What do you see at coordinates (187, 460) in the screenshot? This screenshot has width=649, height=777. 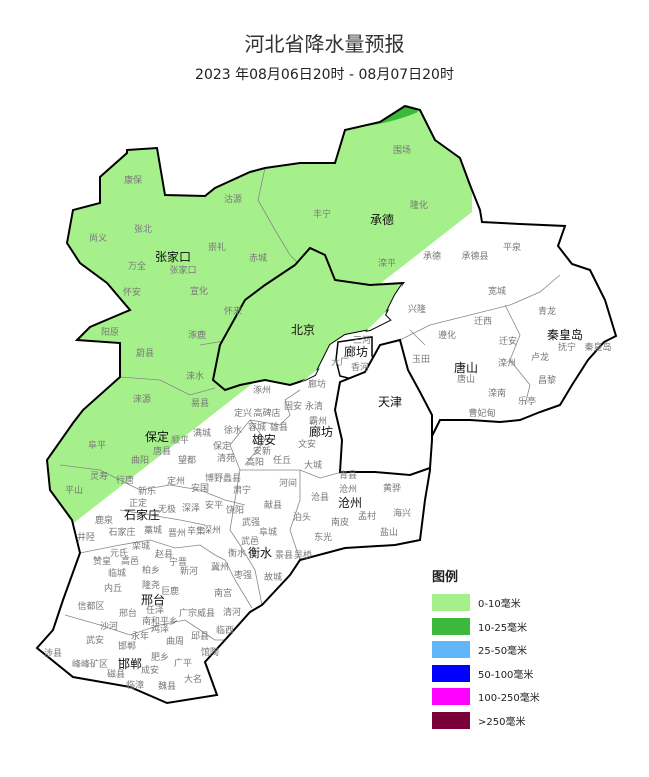 I see `county-label: 望都` at bounding box center [187, 460].